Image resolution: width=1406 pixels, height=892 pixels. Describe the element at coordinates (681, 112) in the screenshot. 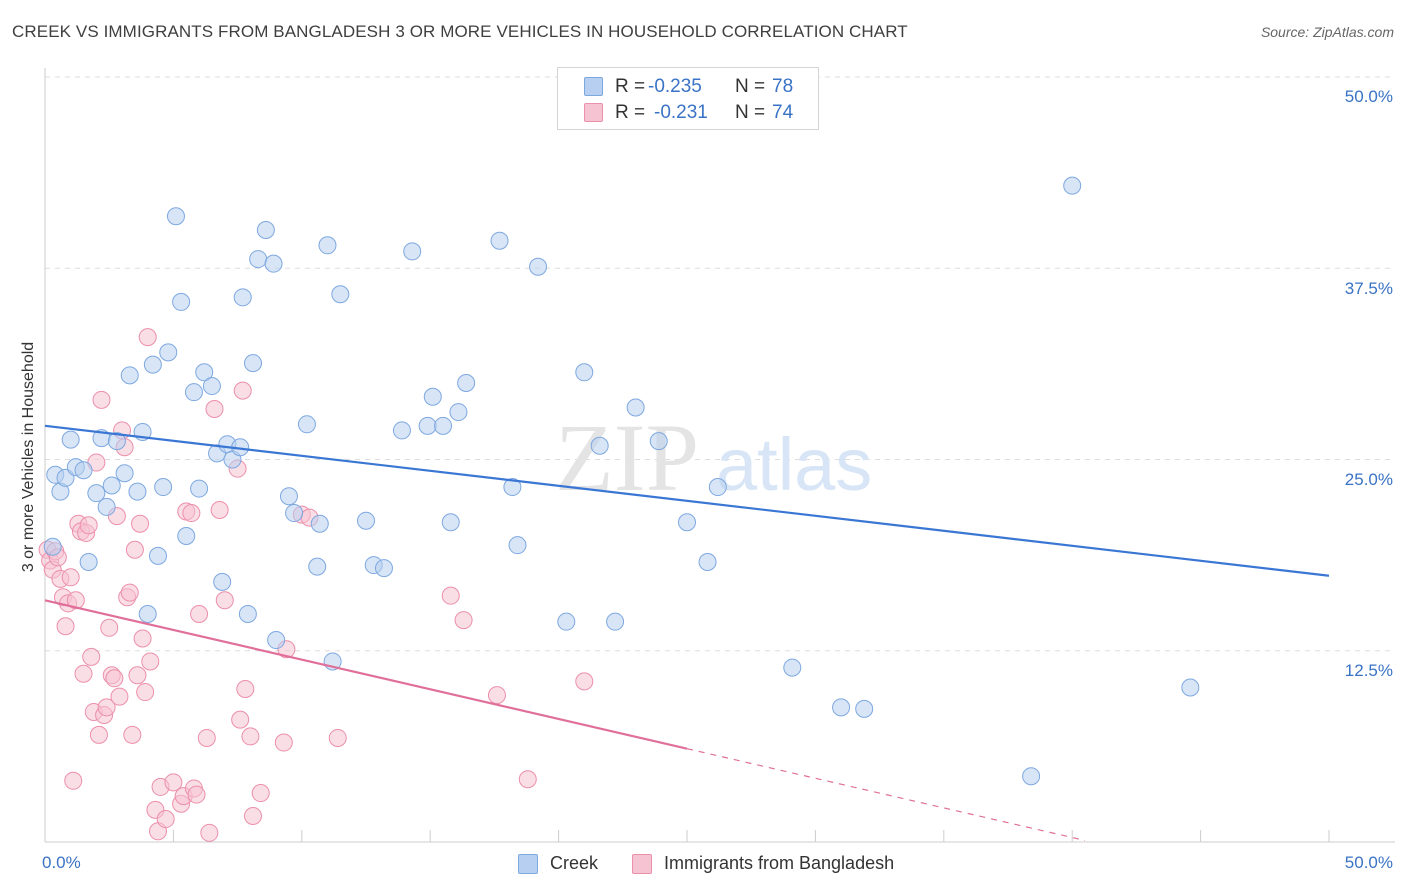

I see `r-value: -0.231` at that location.